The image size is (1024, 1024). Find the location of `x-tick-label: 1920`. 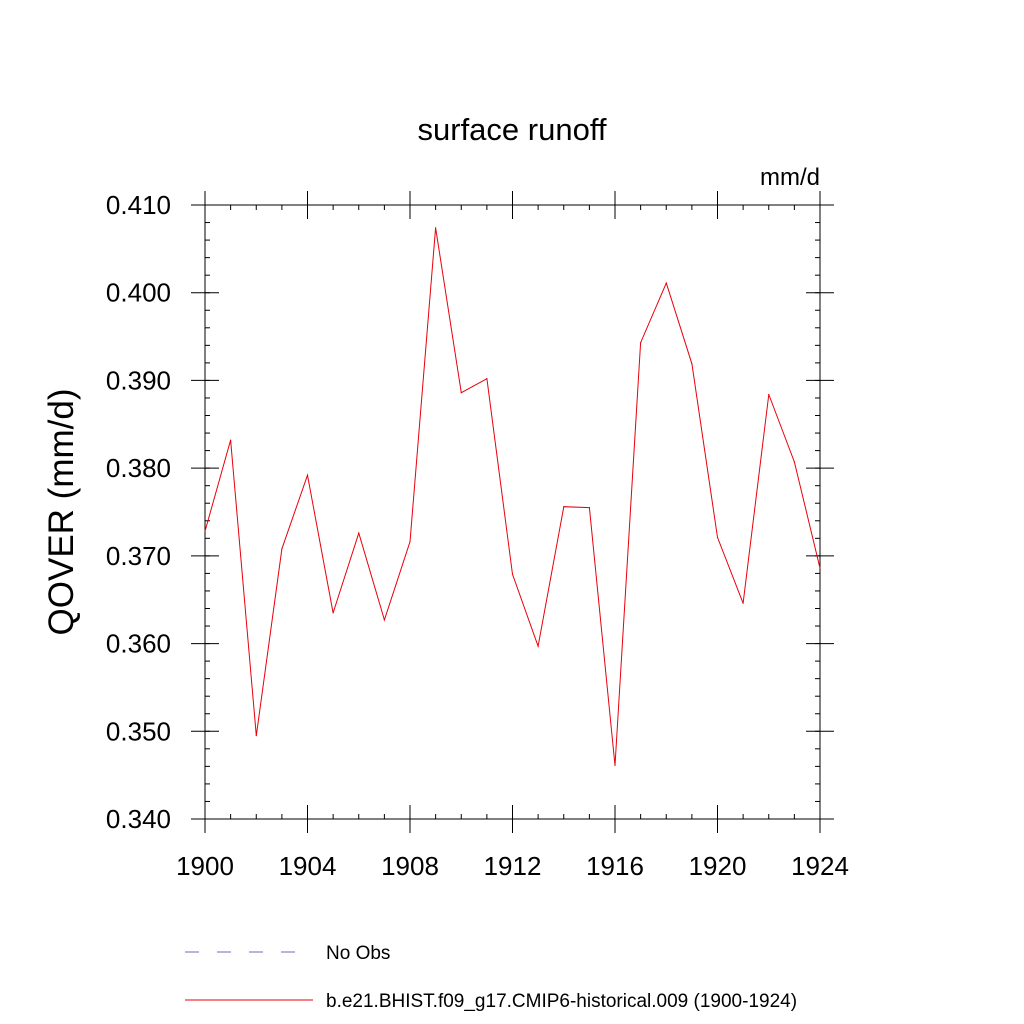

x-tick-label: 1920 is located at coordinates (718, 866).